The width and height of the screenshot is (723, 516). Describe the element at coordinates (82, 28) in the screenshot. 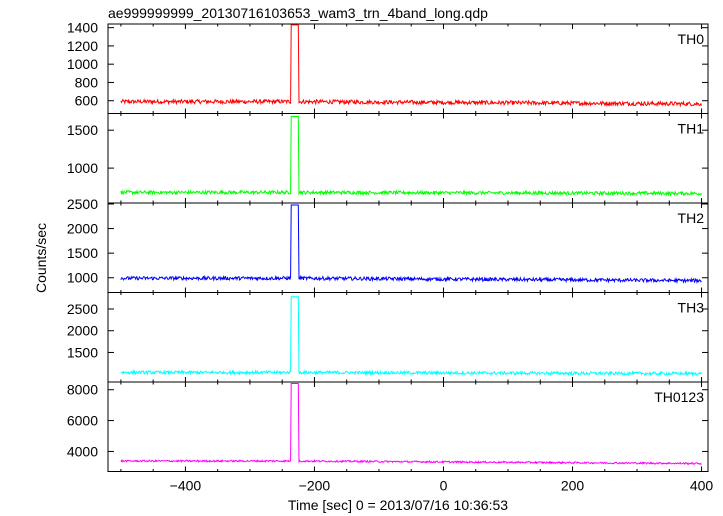

I see `y-tick-label: 1400` at that location.